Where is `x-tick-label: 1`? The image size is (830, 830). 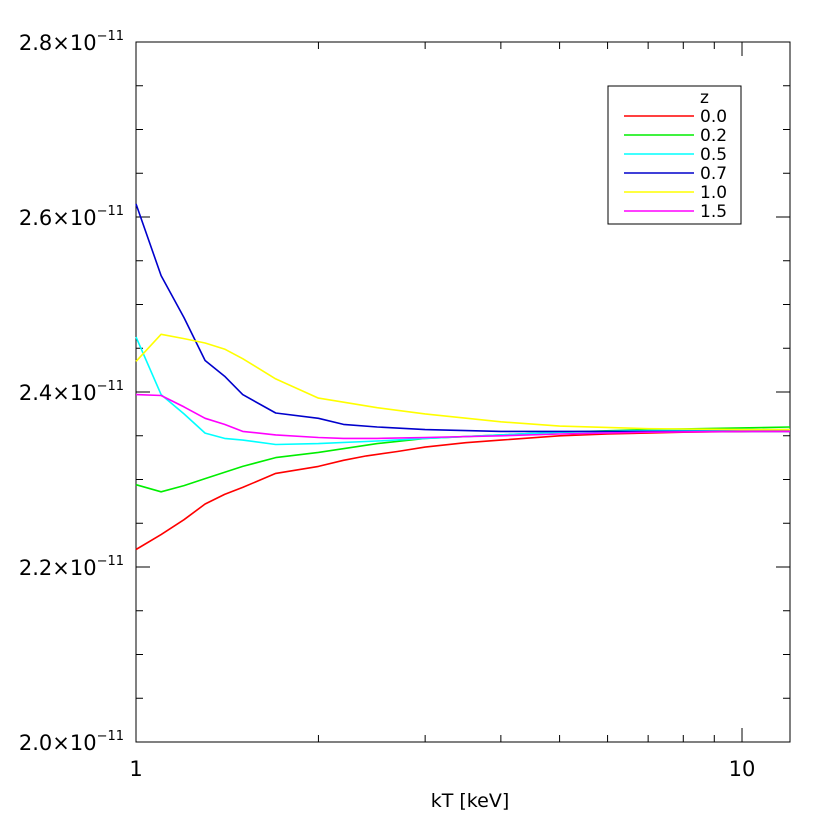
x-tick-label: 1 is located at coordinates (135, 769).